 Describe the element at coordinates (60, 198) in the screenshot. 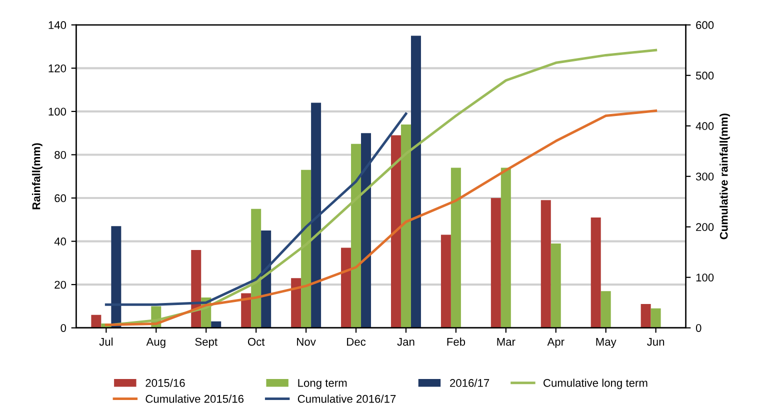

I see `y-tick-label: 60` at that location.